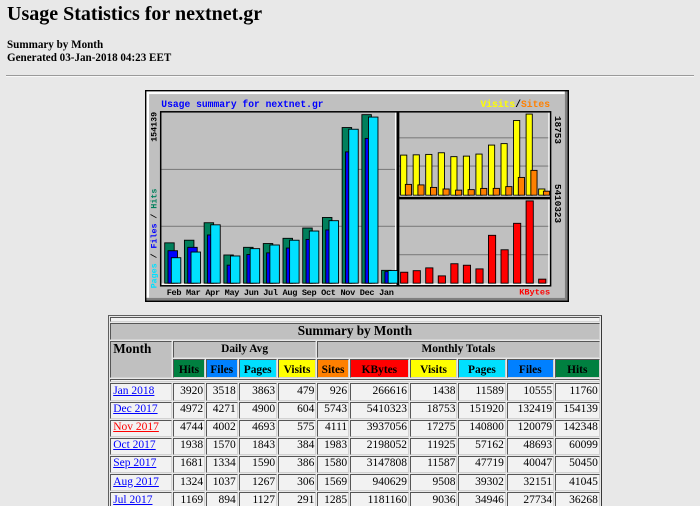 The height and width of the screenshot is (506, 700). I want to click on svg-text: Pages / Files / Hits, so click(155, 239).